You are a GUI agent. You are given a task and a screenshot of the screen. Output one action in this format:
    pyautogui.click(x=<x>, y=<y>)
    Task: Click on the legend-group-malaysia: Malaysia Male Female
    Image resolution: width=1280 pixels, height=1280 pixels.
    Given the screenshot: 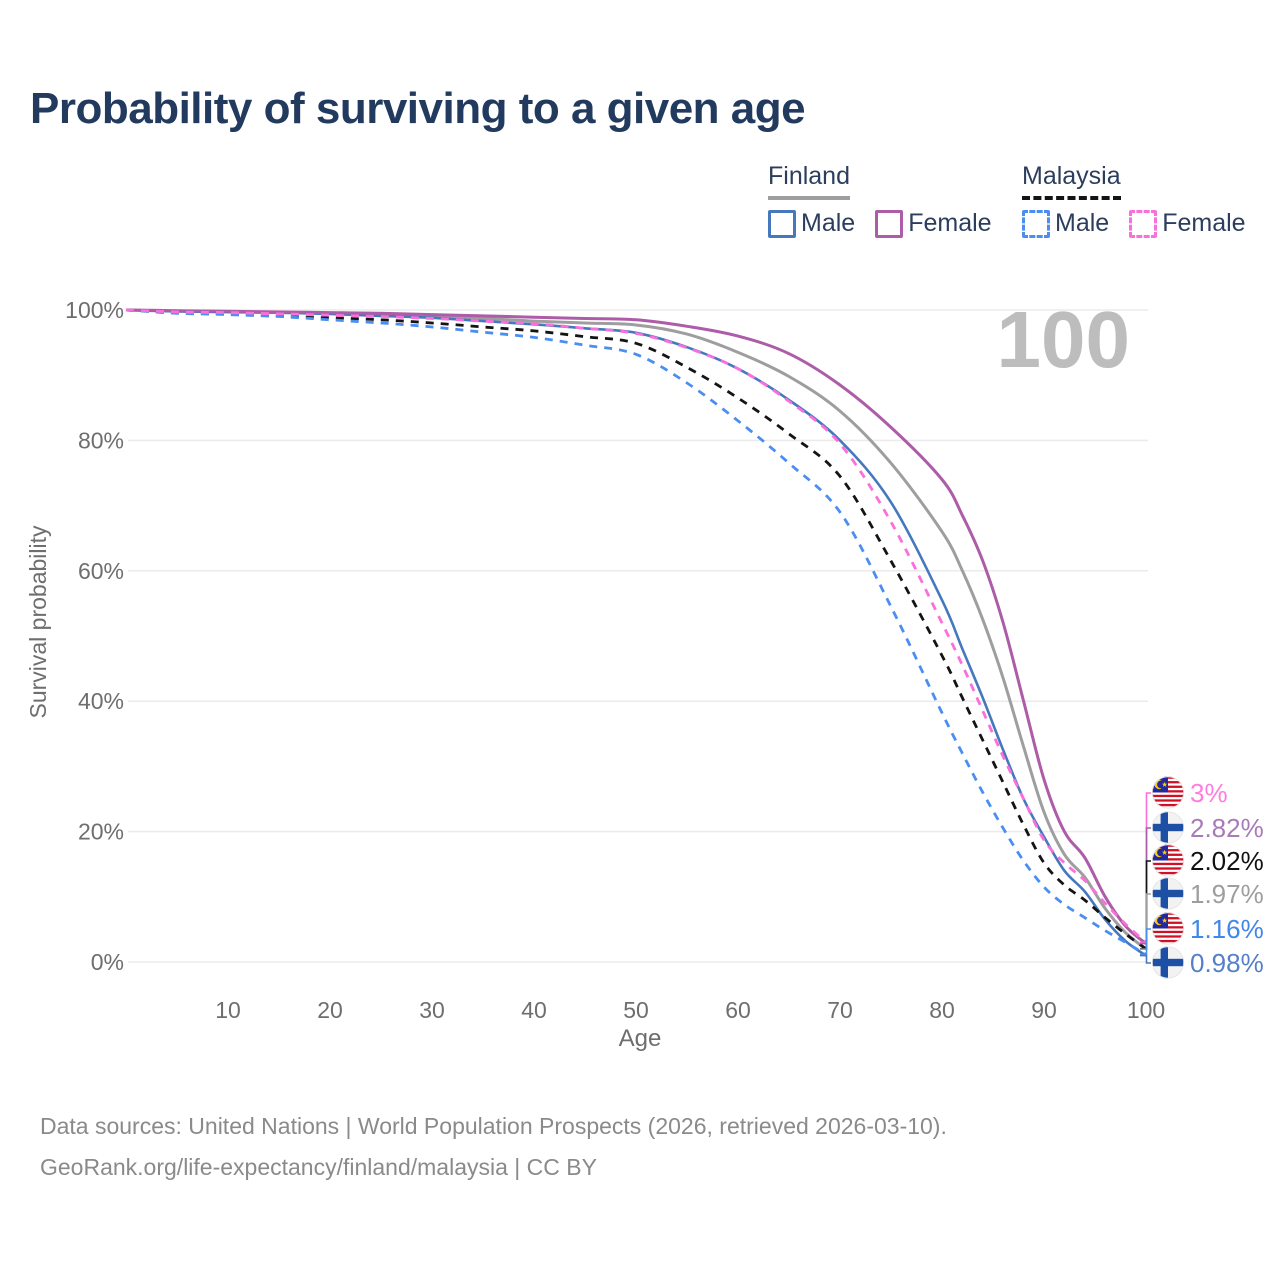 What is the action you would take?
    pyautogui.click(x=1134, y=200)
    